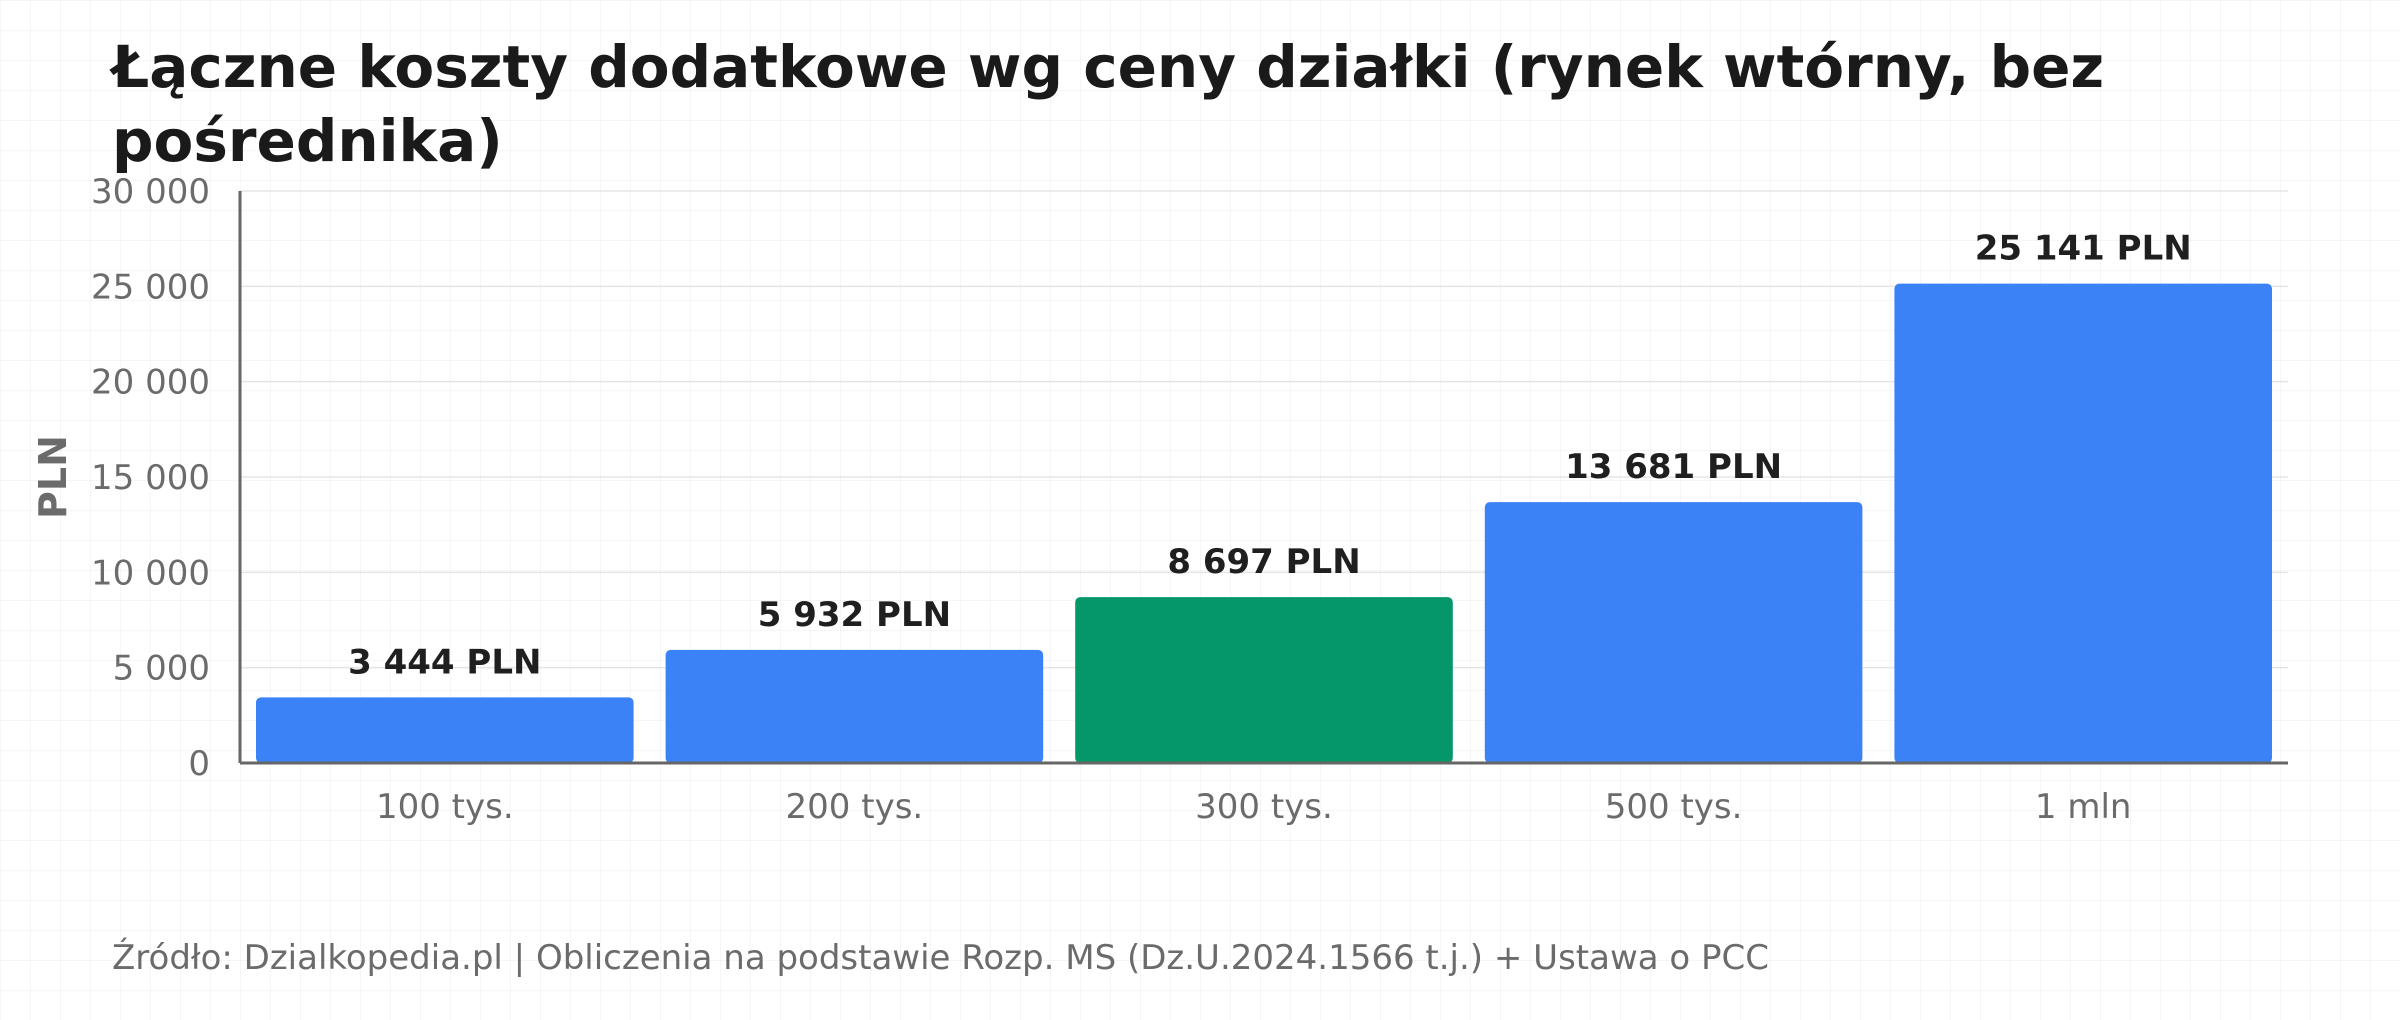 This screenshot has height=1020, width=2400. Describe the element at coordinates (855, 807) in the screenshot. I see `x-tick-label: 200 tys.` at that location.